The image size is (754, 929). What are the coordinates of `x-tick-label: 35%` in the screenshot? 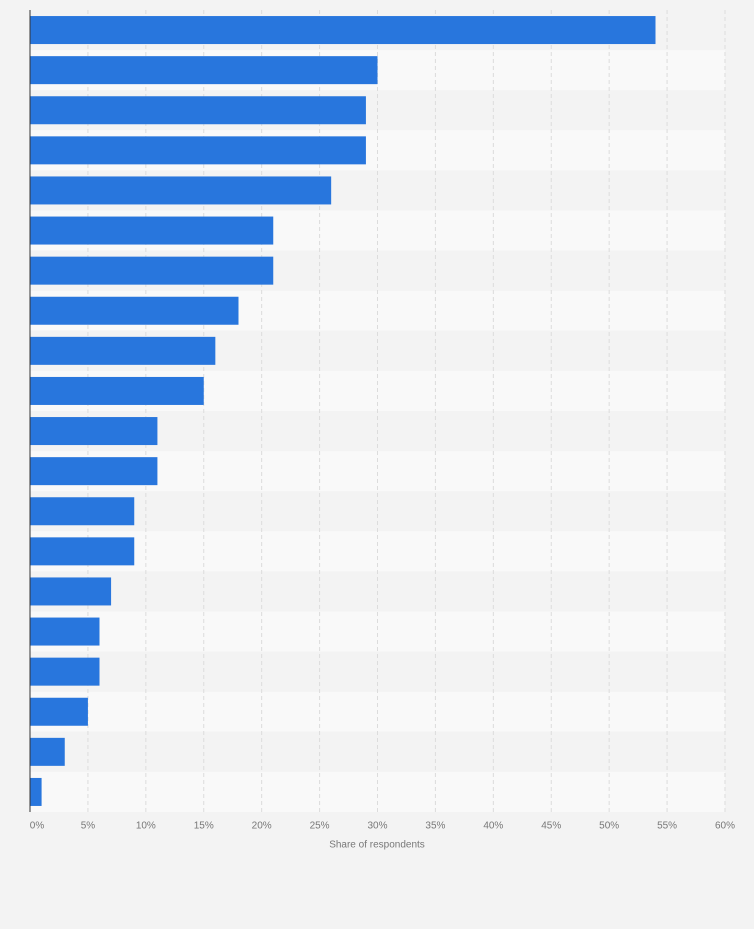 It's located at (435, 826).